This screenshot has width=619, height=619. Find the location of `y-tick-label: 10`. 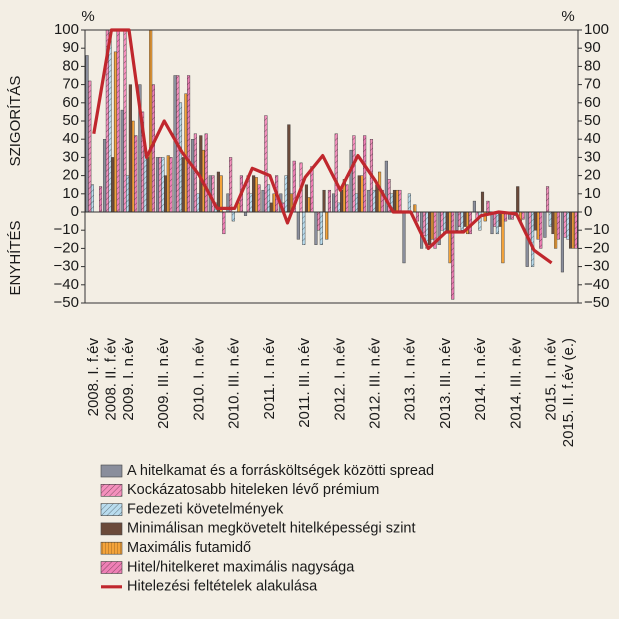

y-tick-label: 10 is located at coordinates (70, 193).